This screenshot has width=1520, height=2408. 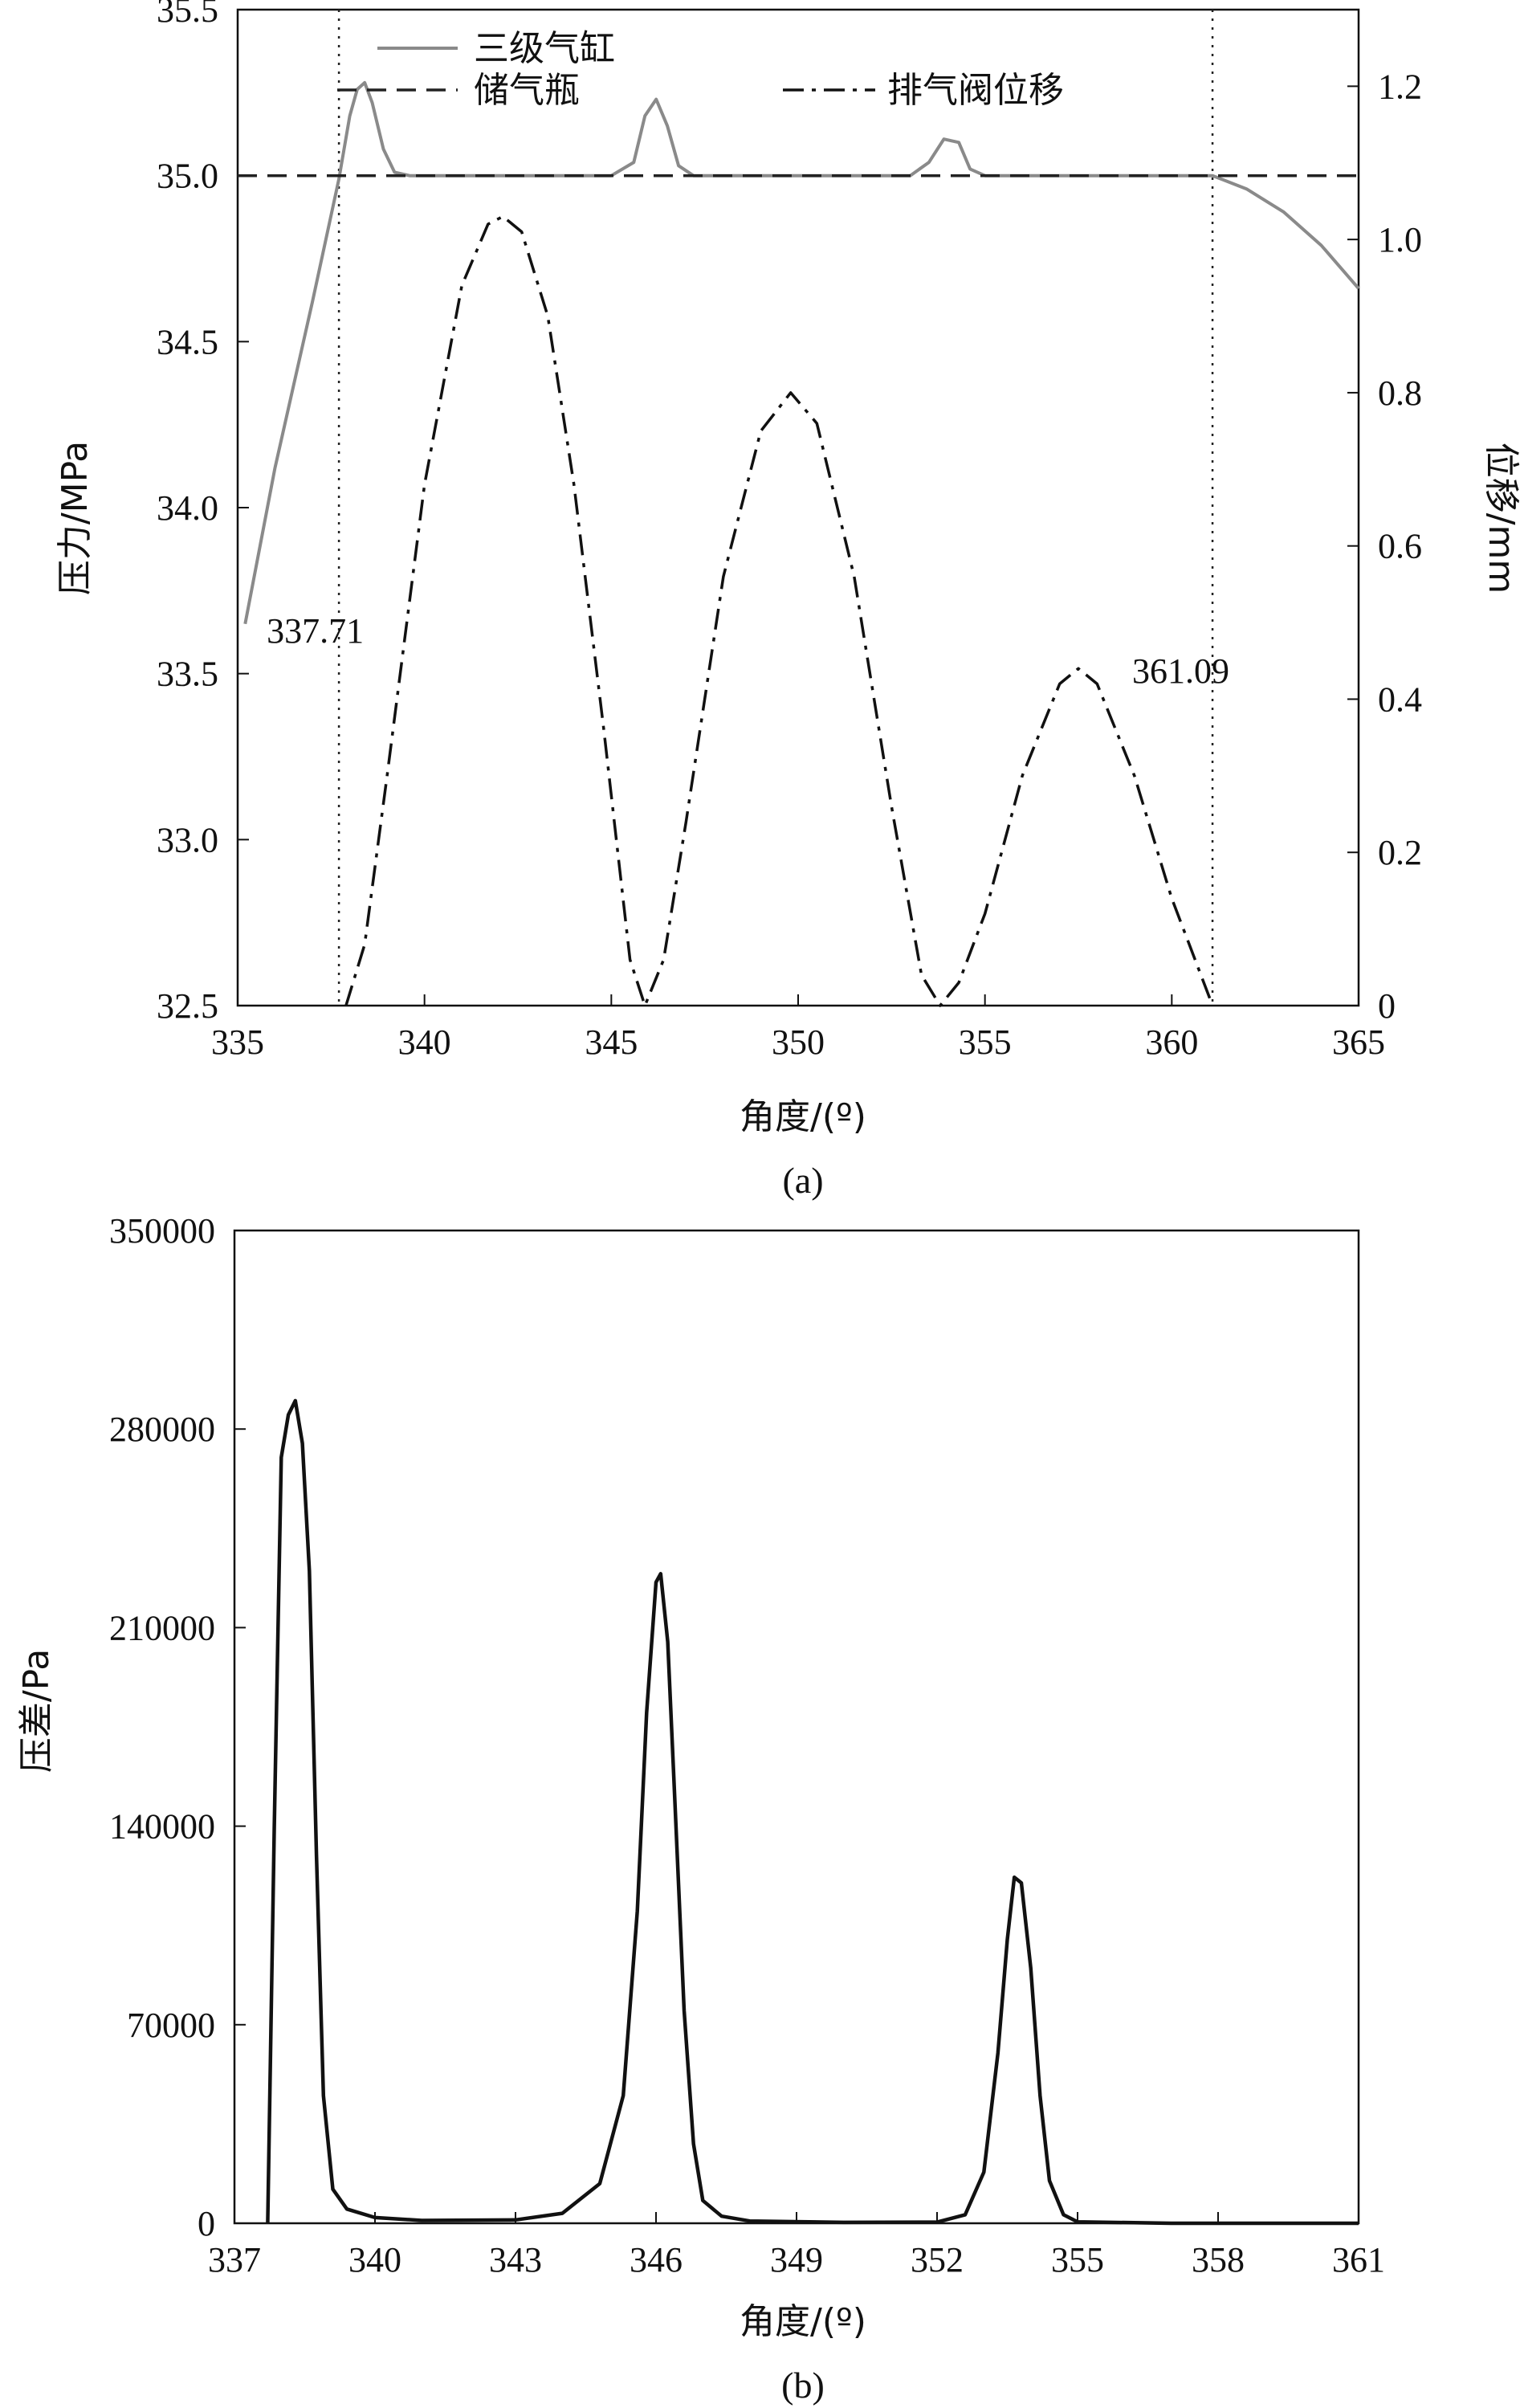 What do you see at coordinates (162, 1827) in the screenshot?
I see `chart-b-y-tick-label: 140000` at bounding box center [162, 1827].